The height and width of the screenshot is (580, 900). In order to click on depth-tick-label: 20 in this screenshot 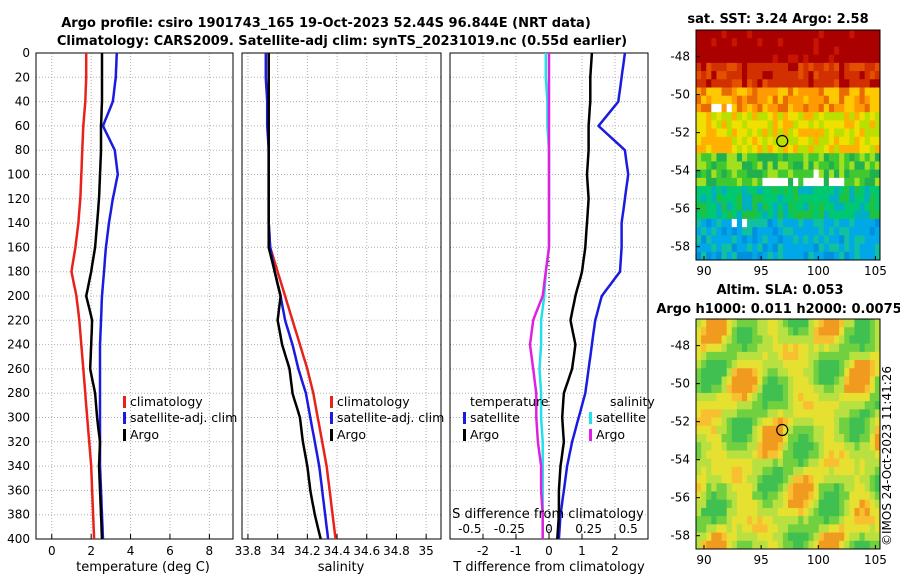, I will do `click(22, 77)`.